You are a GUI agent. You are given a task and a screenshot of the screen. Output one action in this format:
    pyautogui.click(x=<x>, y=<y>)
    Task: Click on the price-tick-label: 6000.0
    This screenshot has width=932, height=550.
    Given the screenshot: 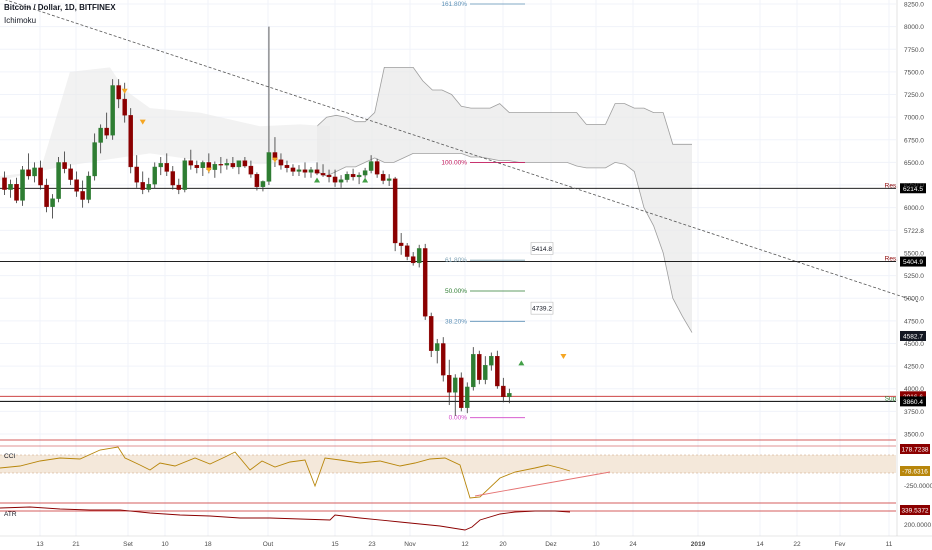 What is the action you would take?
    pyautogui.click(x=914, y=208)
    